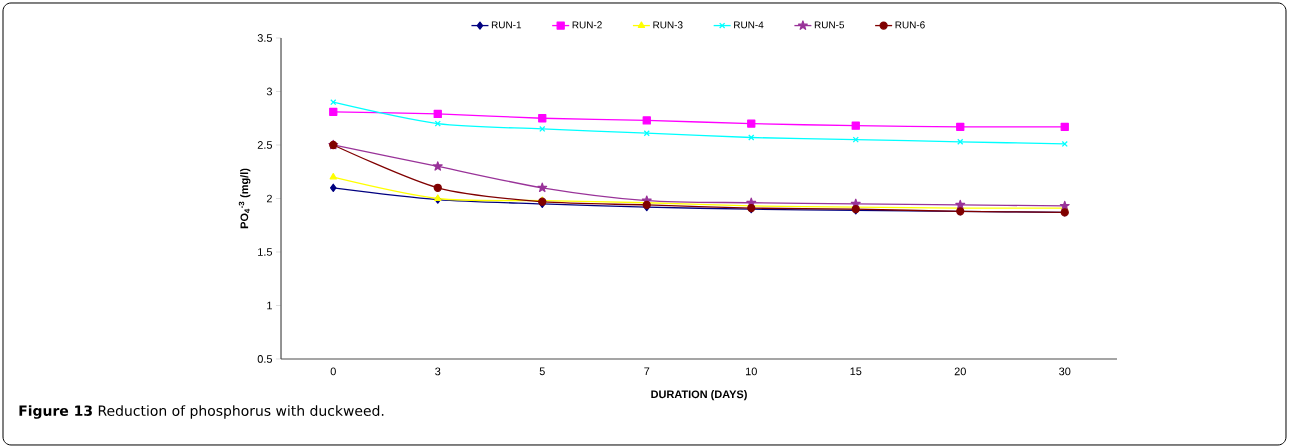  Describe the element at coordinates (269, 91) in the screenshot. I see `y-tick-label: 3` at that location.